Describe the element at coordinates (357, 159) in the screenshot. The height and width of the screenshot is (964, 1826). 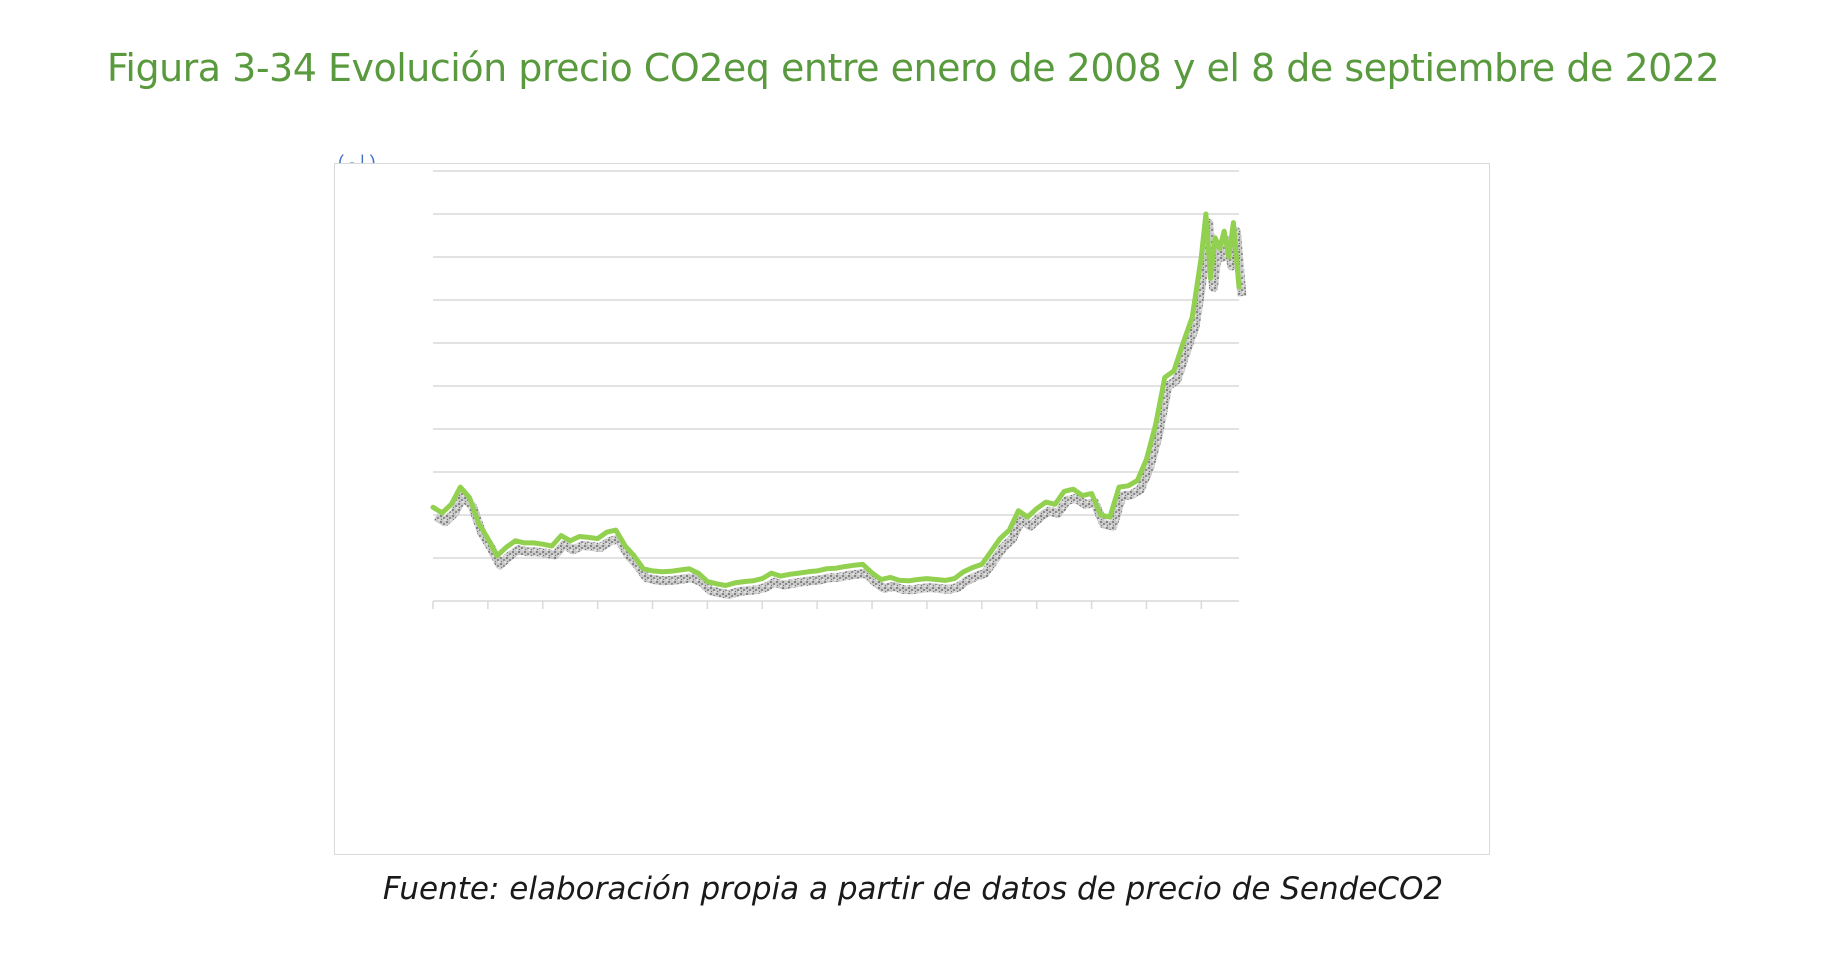
I see `chart-cut-header-text: ( - | )` at that location.